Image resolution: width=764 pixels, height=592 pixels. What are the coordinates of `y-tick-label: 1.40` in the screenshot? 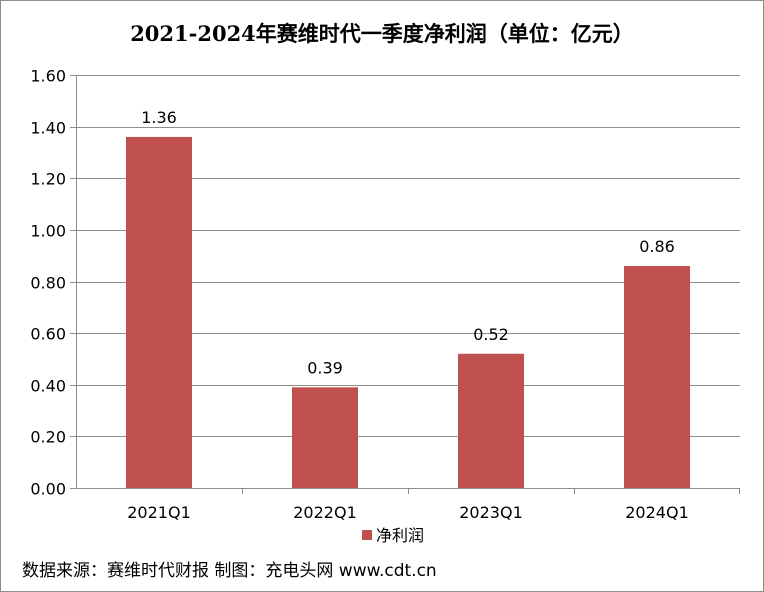 It's located at (48, 128).